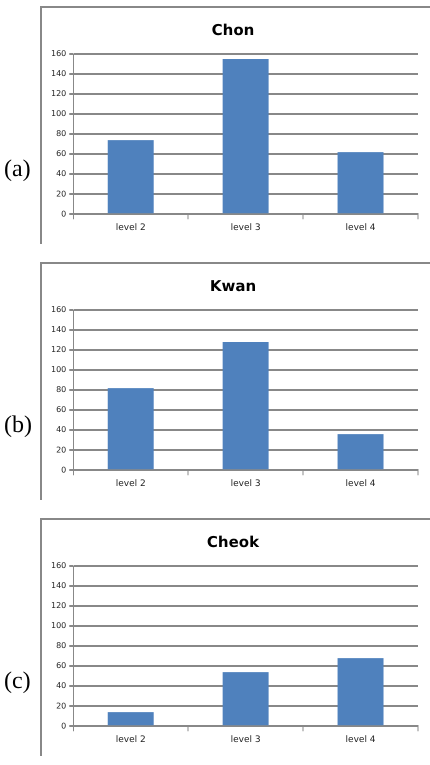  Describe the element at coordinates (233, 285) in the screenshot. I see `chart-title: Kwan` at that location.